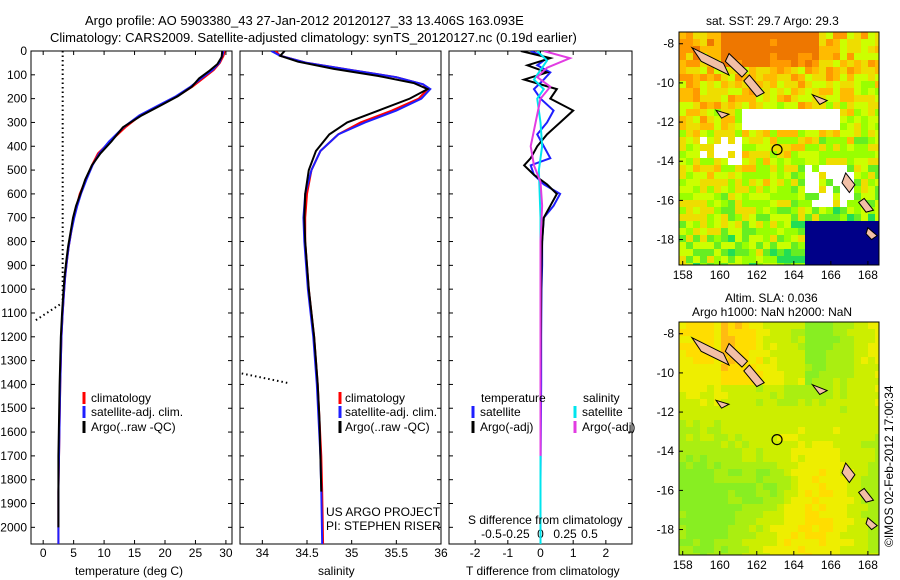  What do you see at coordinates (500, 412) in the screenshot?
I see `legend-label-t-satellite: satellite` at bounding box center [500, 412].